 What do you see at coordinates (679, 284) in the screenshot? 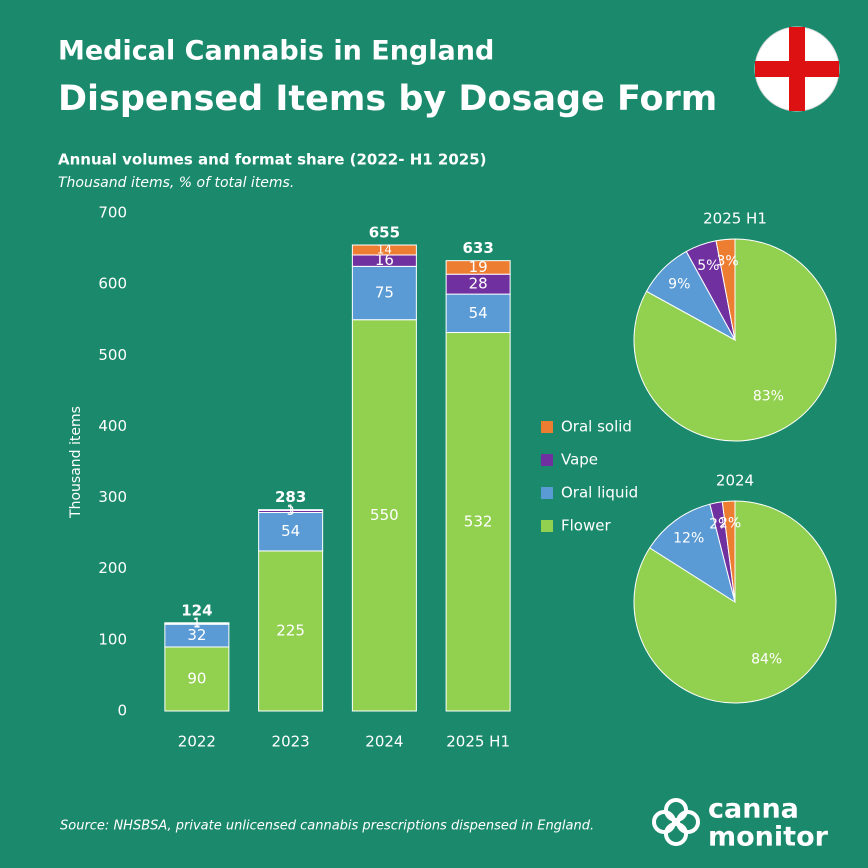
I see `pie-label: 9%` at bounding box center [679, 284].